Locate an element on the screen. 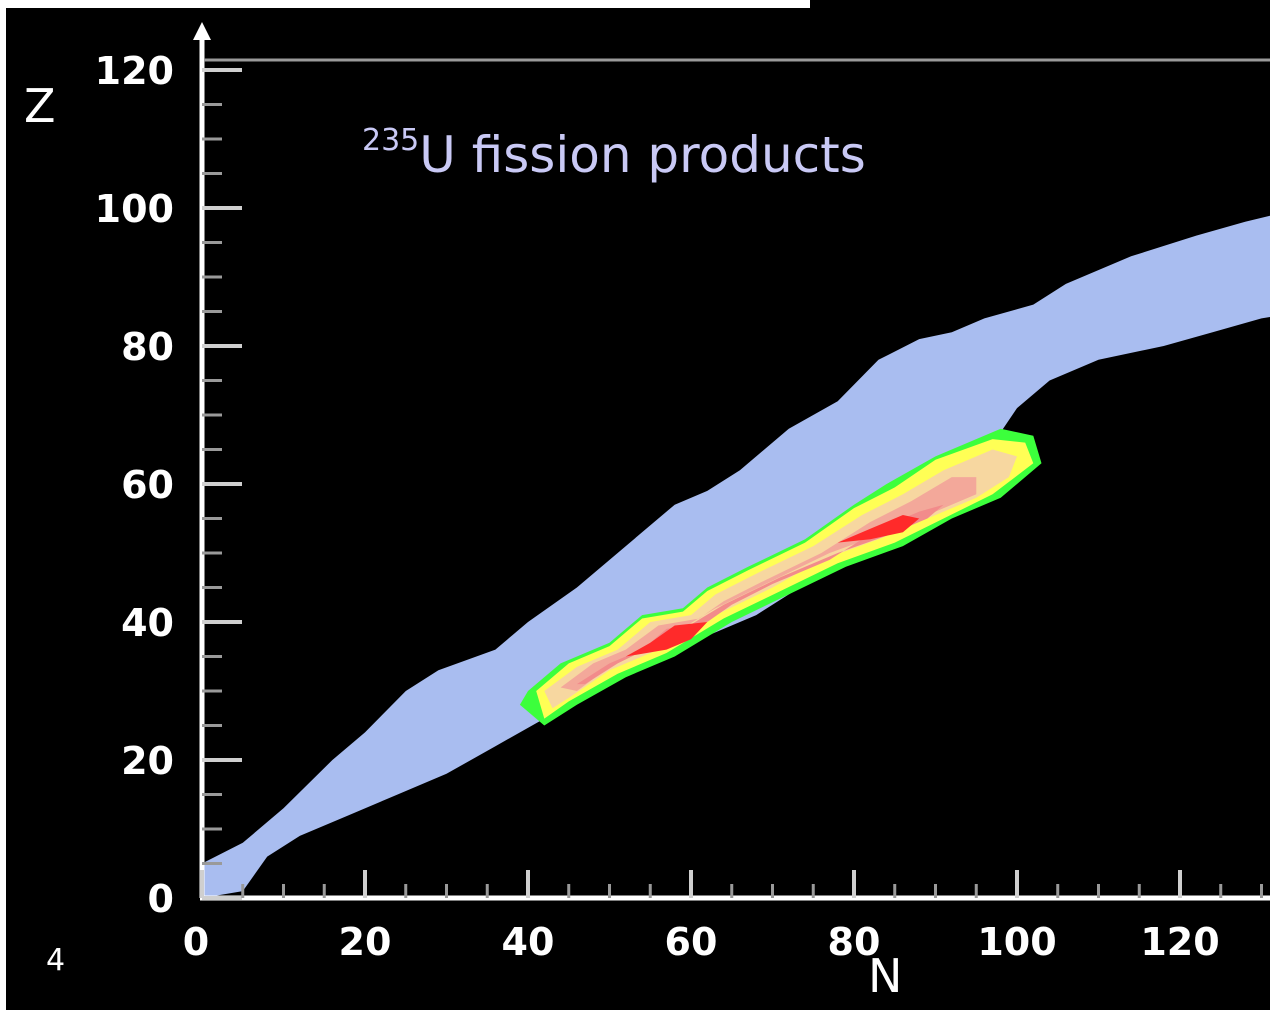  x-axis-title: N is located at coordinates (885, 976).